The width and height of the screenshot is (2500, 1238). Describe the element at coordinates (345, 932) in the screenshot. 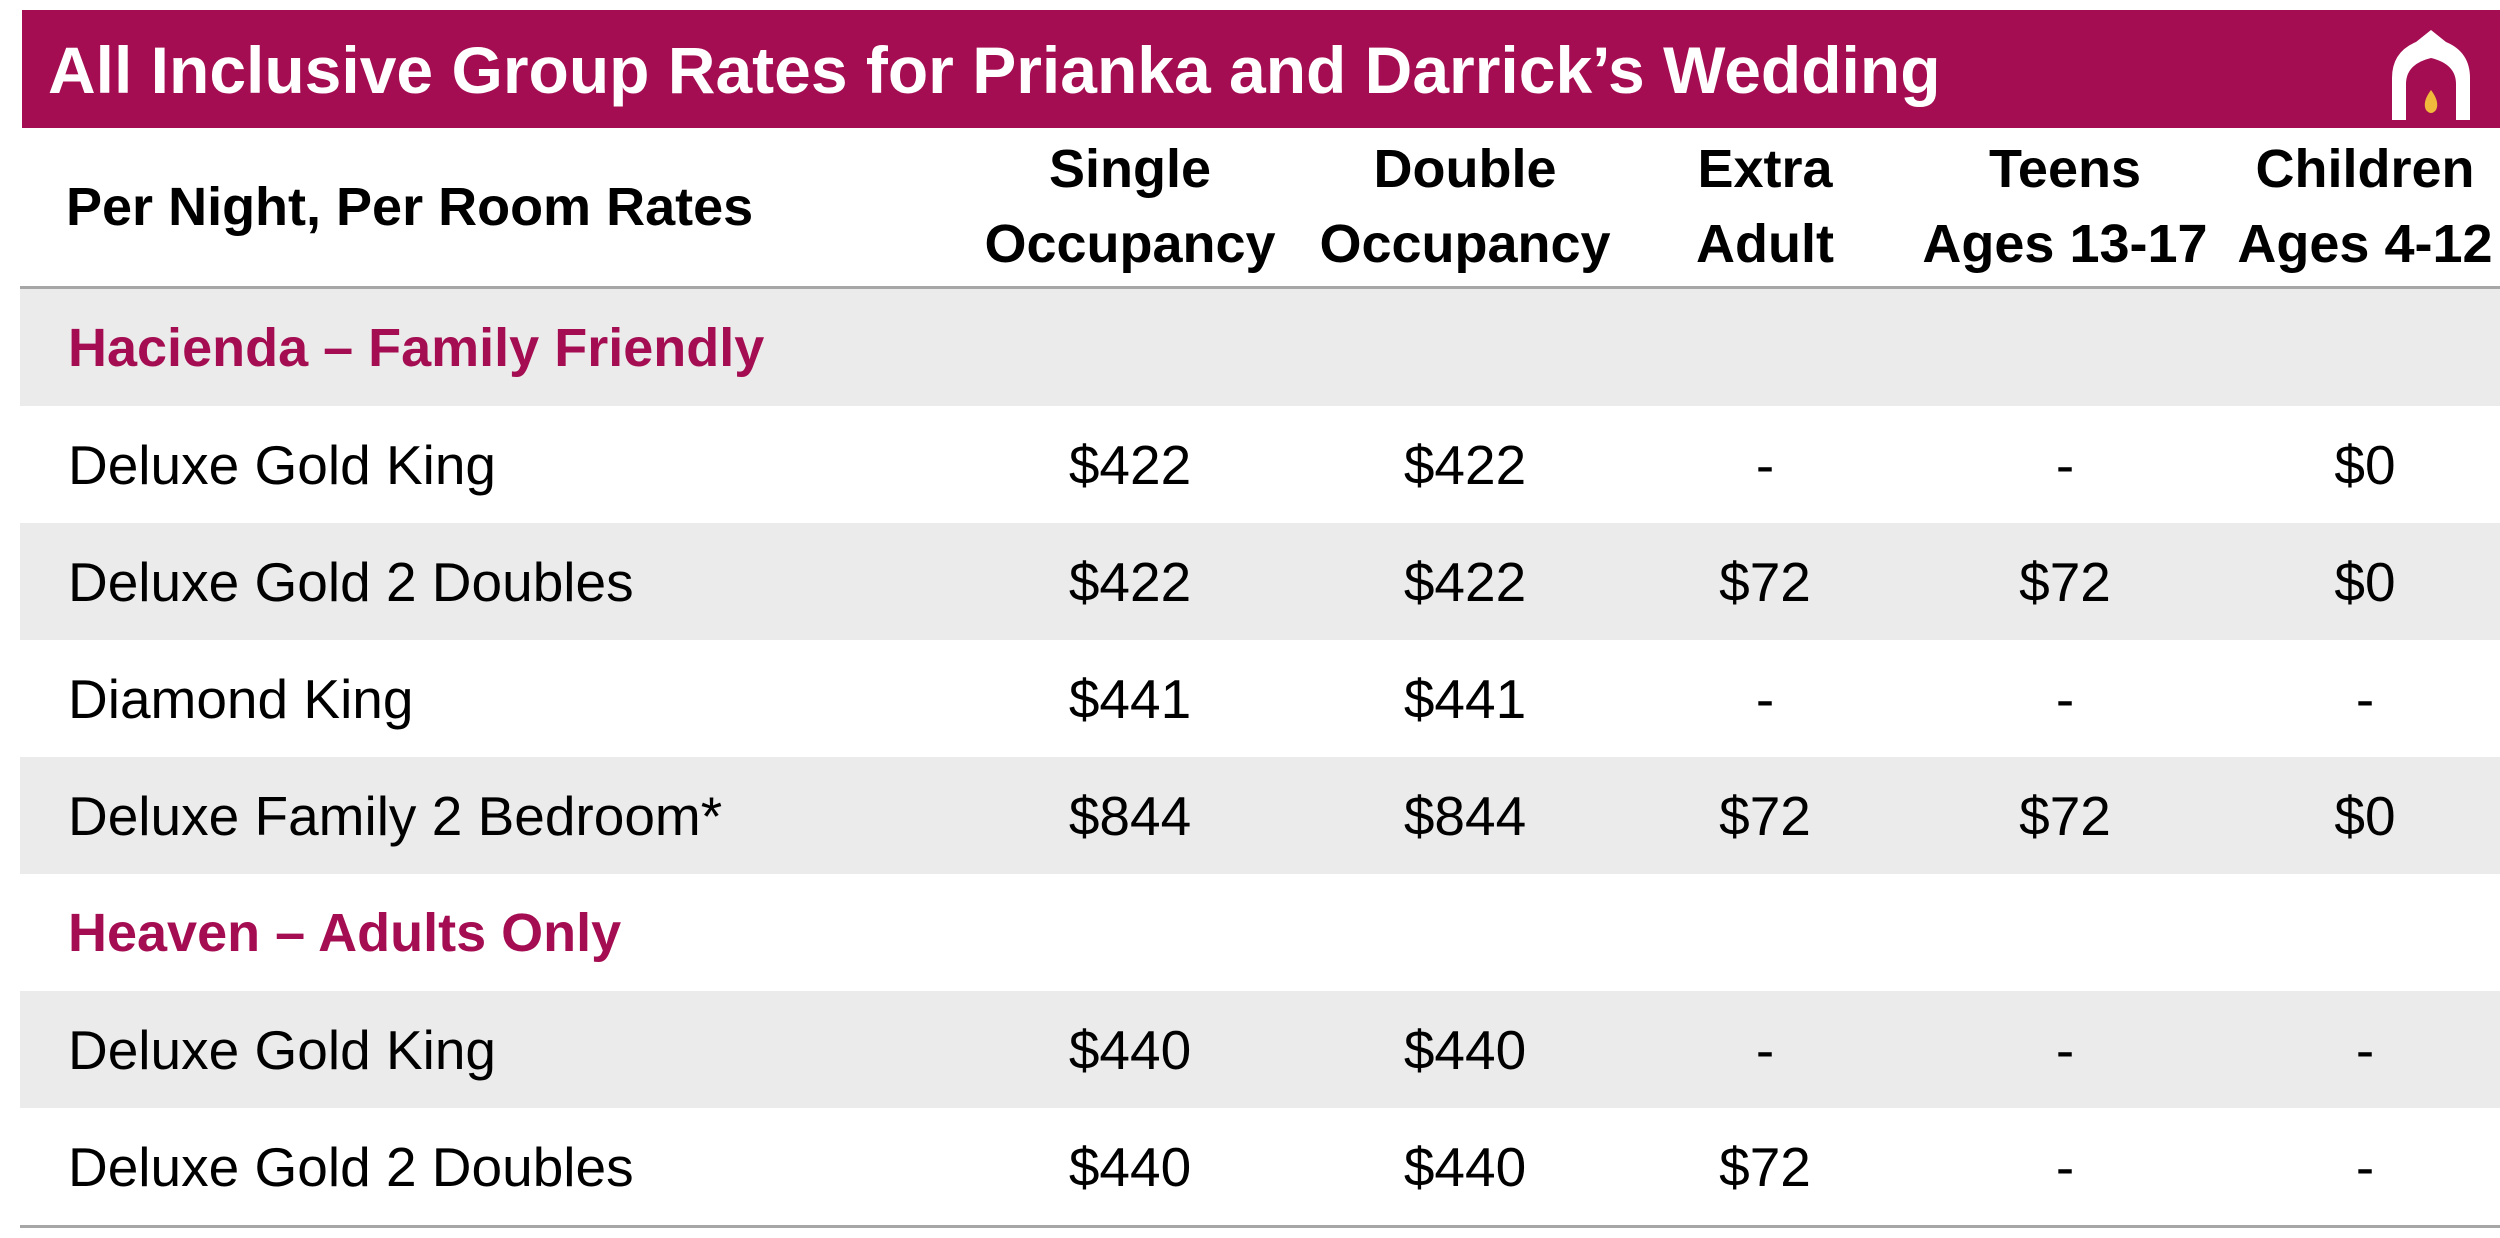

I see `section-title: Heaven – Adults Only` at that location.